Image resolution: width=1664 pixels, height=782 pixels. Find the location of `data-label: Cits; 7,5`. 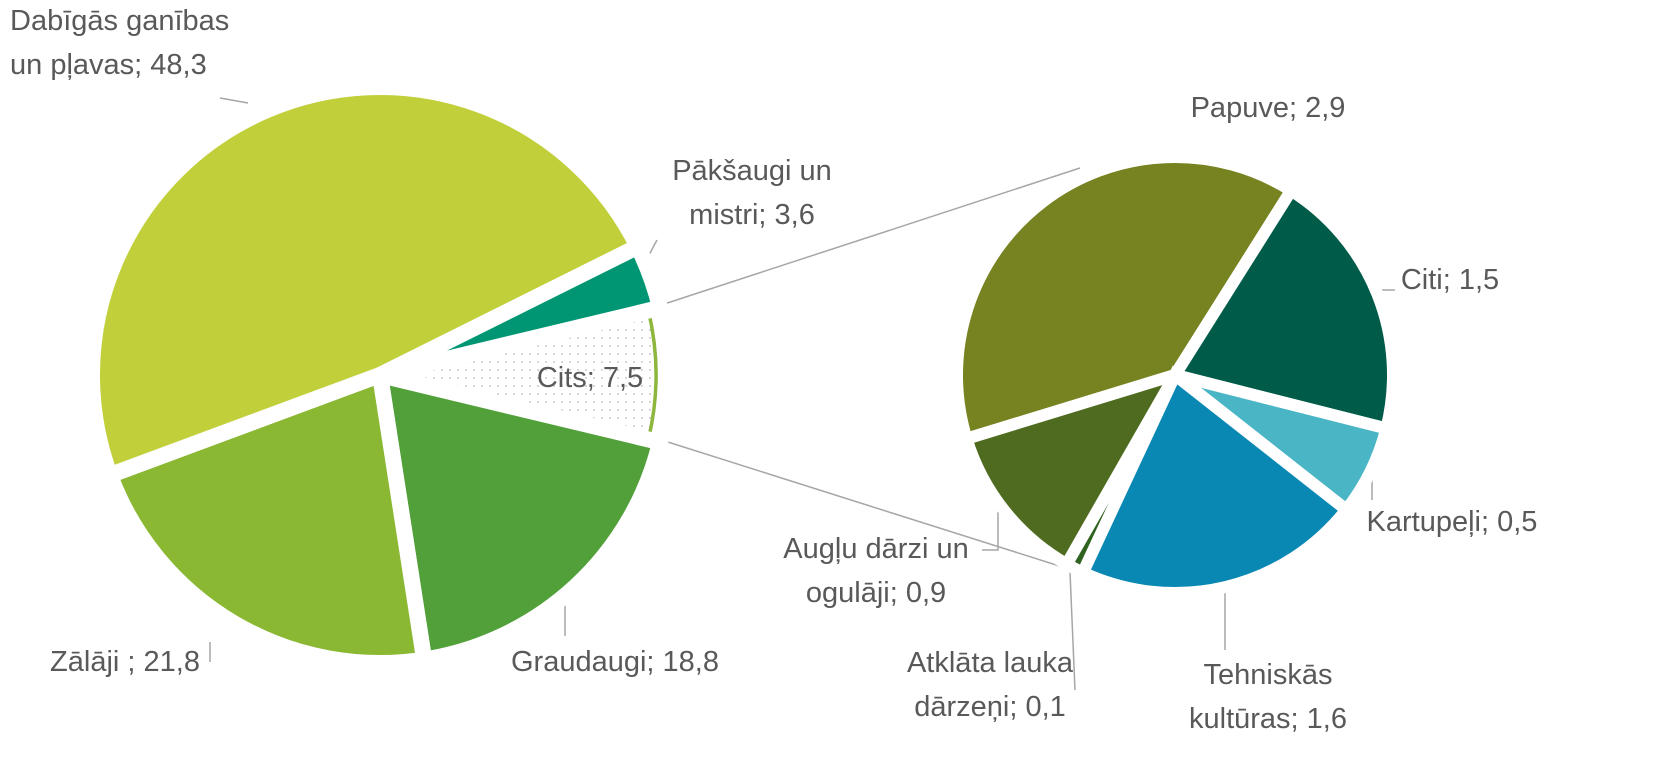

data-label: Cits; 7,5 is located at coordinates (590, 378).